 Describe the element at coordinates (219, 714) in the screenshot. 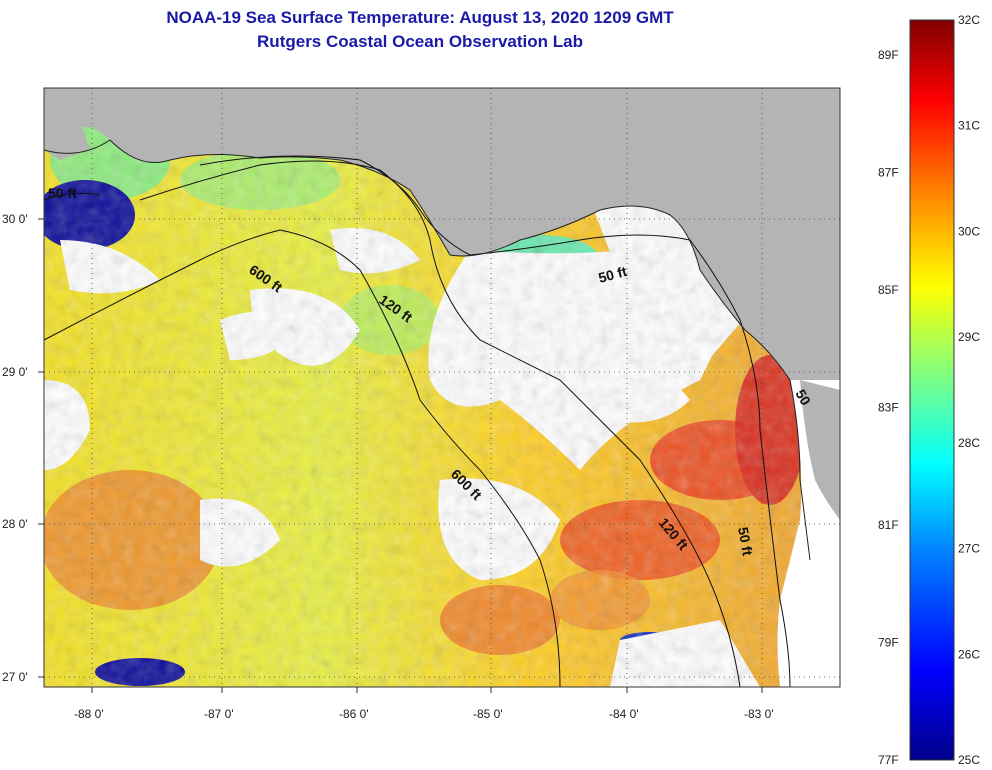

I see `lon-tick-label: -87 0'` at that location.